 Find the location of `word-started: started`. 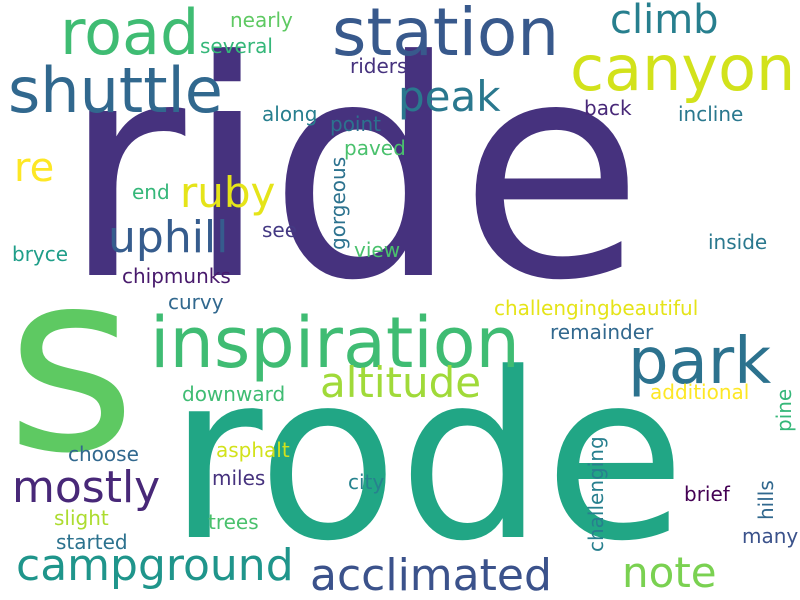

word-started: started is located at coordinates (92, 542).